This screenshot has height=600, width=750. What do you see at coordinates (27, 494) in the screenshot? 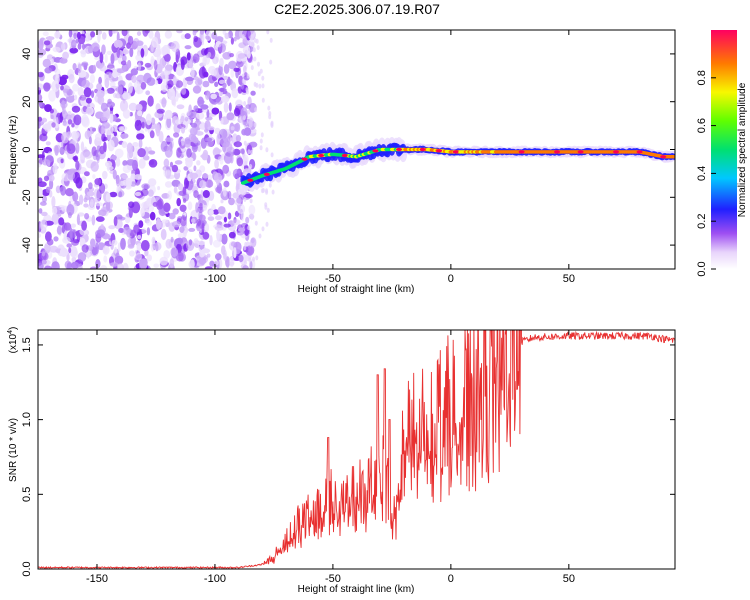
I see `y-tick-label: 0.5` at bounding box center [27, 494].